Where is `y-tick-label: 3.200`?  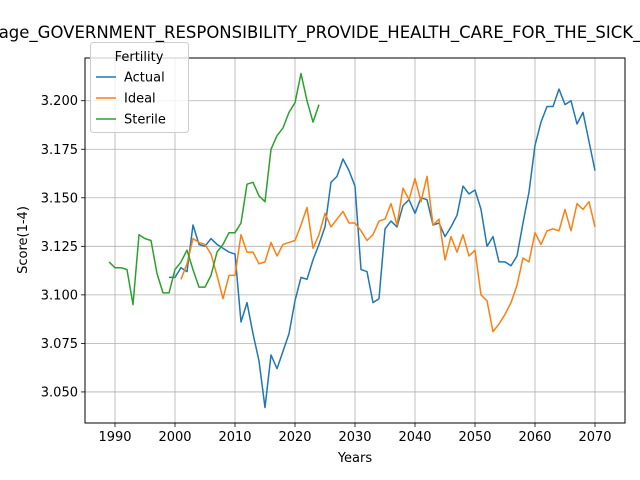 y-tick-label: 3.200 is located at coordinates (59, 101).